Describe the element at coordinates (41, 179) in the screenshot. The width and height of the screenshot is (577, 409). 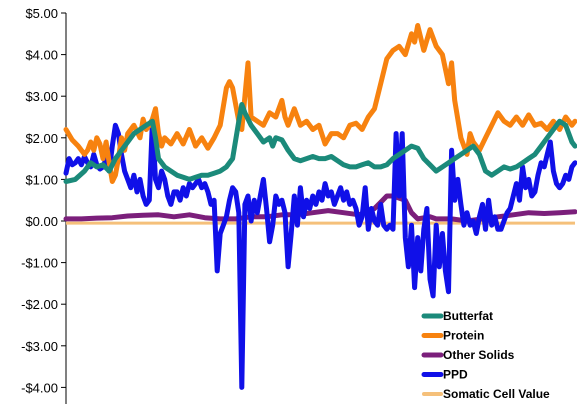
I see `y-tick-label: $1.00` at that location.